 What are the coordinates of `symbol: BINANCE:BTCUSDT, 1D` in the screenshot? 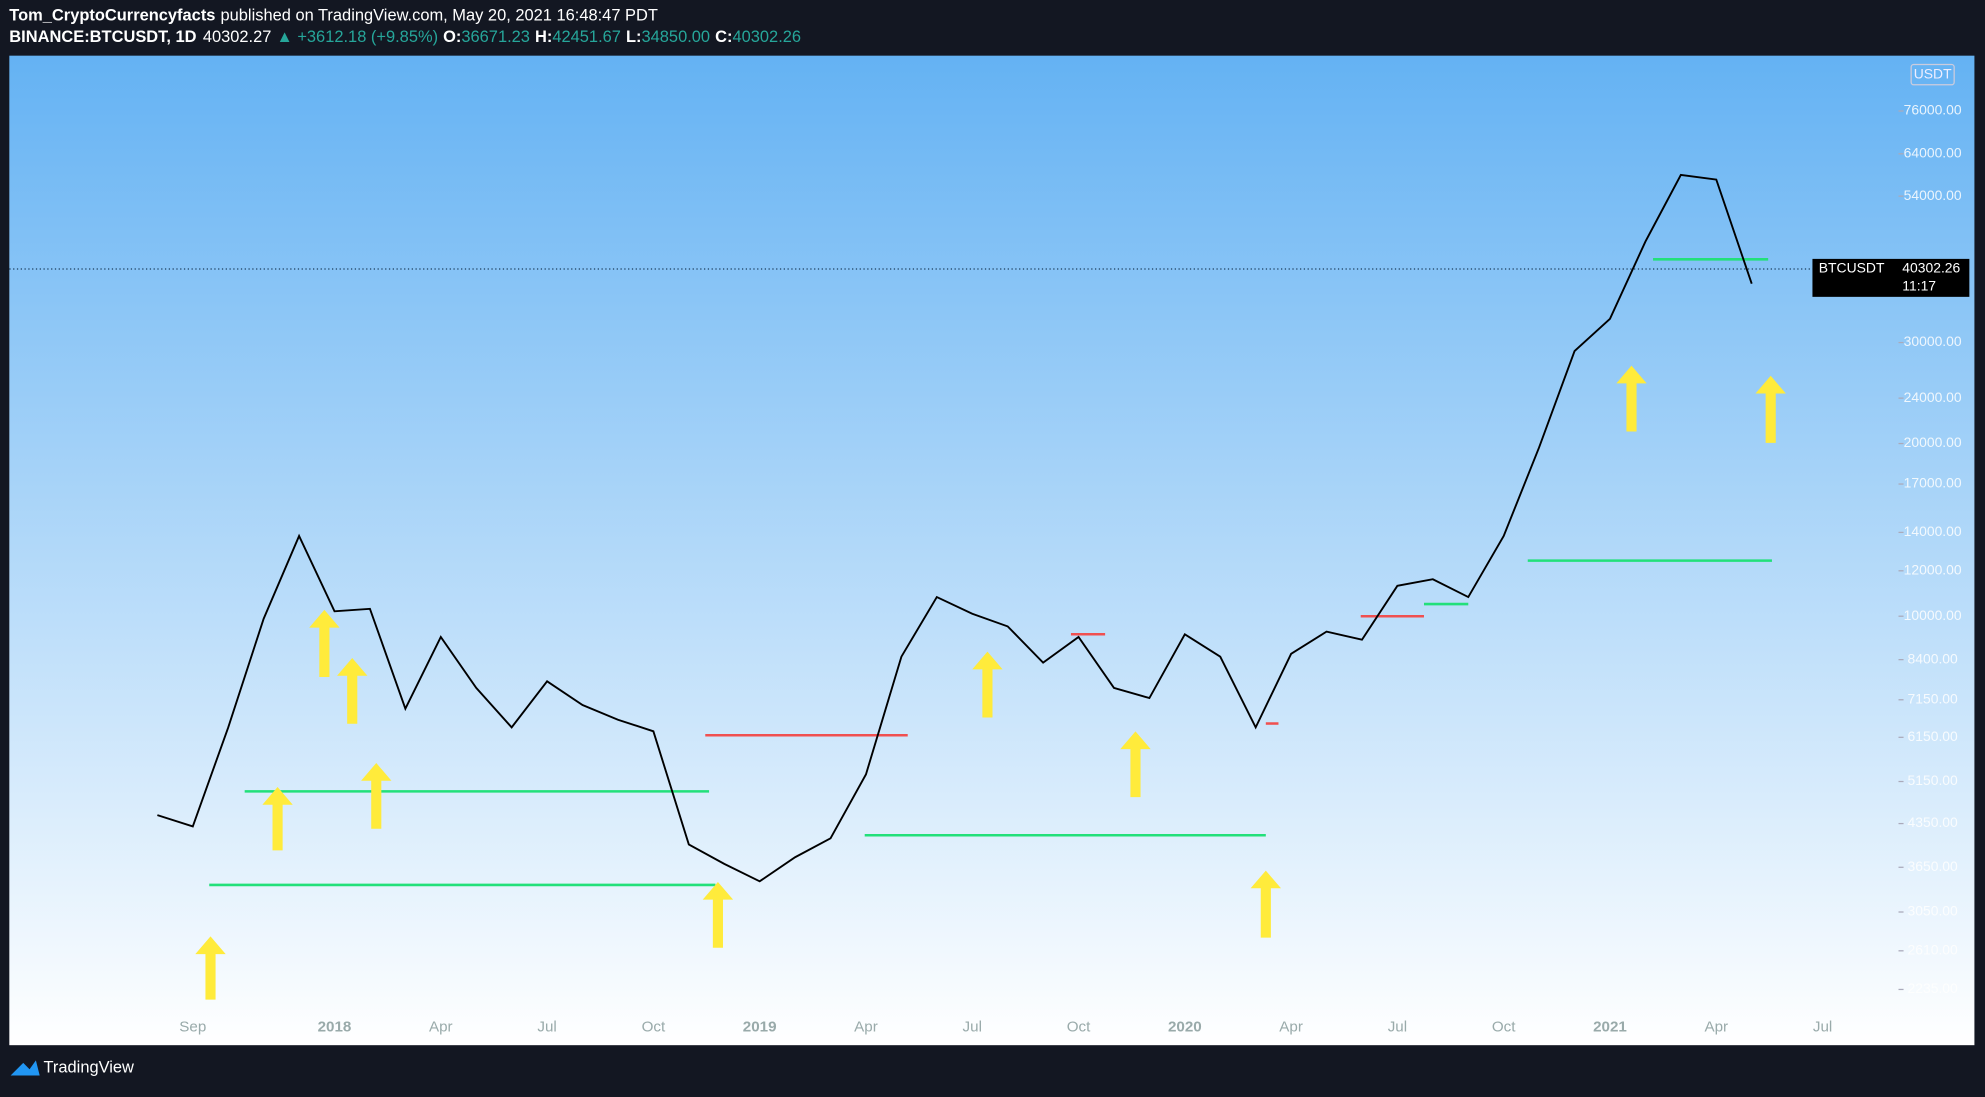 It's located at (102, 37).